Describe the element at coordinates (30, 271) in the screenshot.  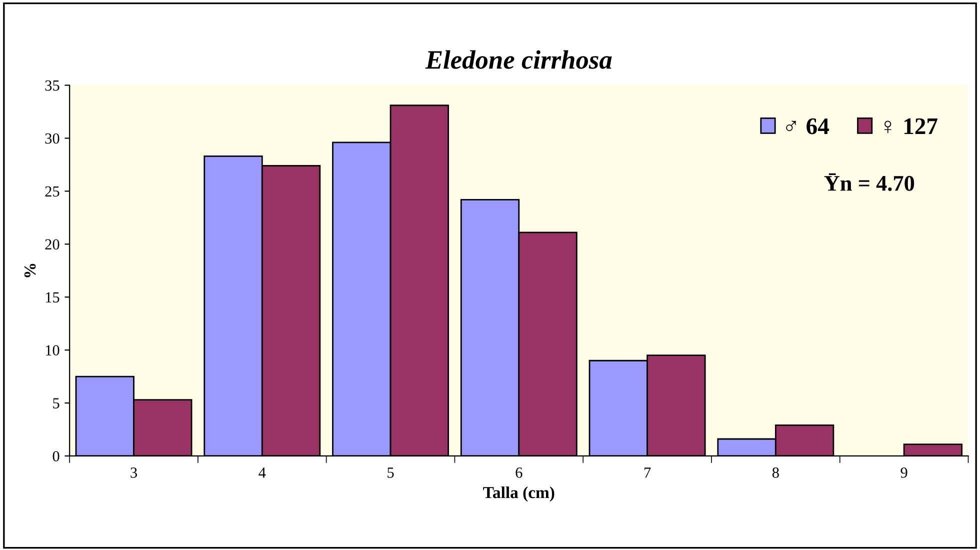
I see `y-axis-title: %` at that location.